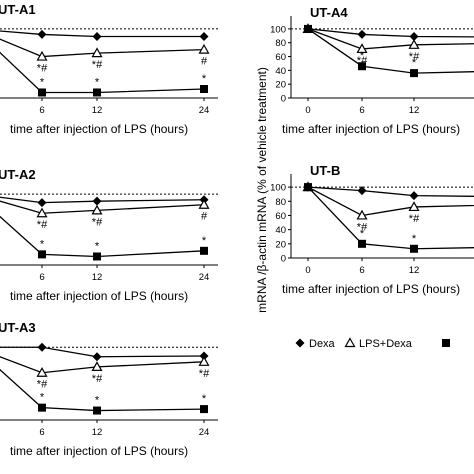  I want to click on panel-title: UT-A4, so click(329, 12).